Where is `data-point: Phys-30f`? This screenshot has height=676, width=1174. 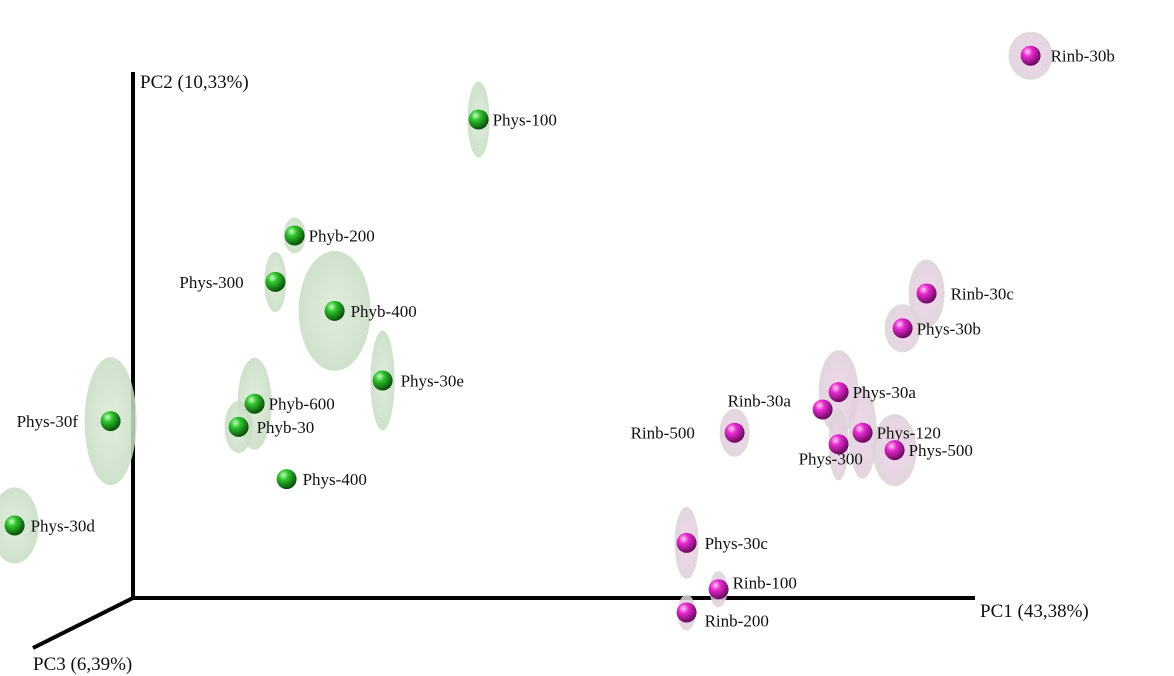 data-point: Phys-30f is located at coordinates (69, 421).